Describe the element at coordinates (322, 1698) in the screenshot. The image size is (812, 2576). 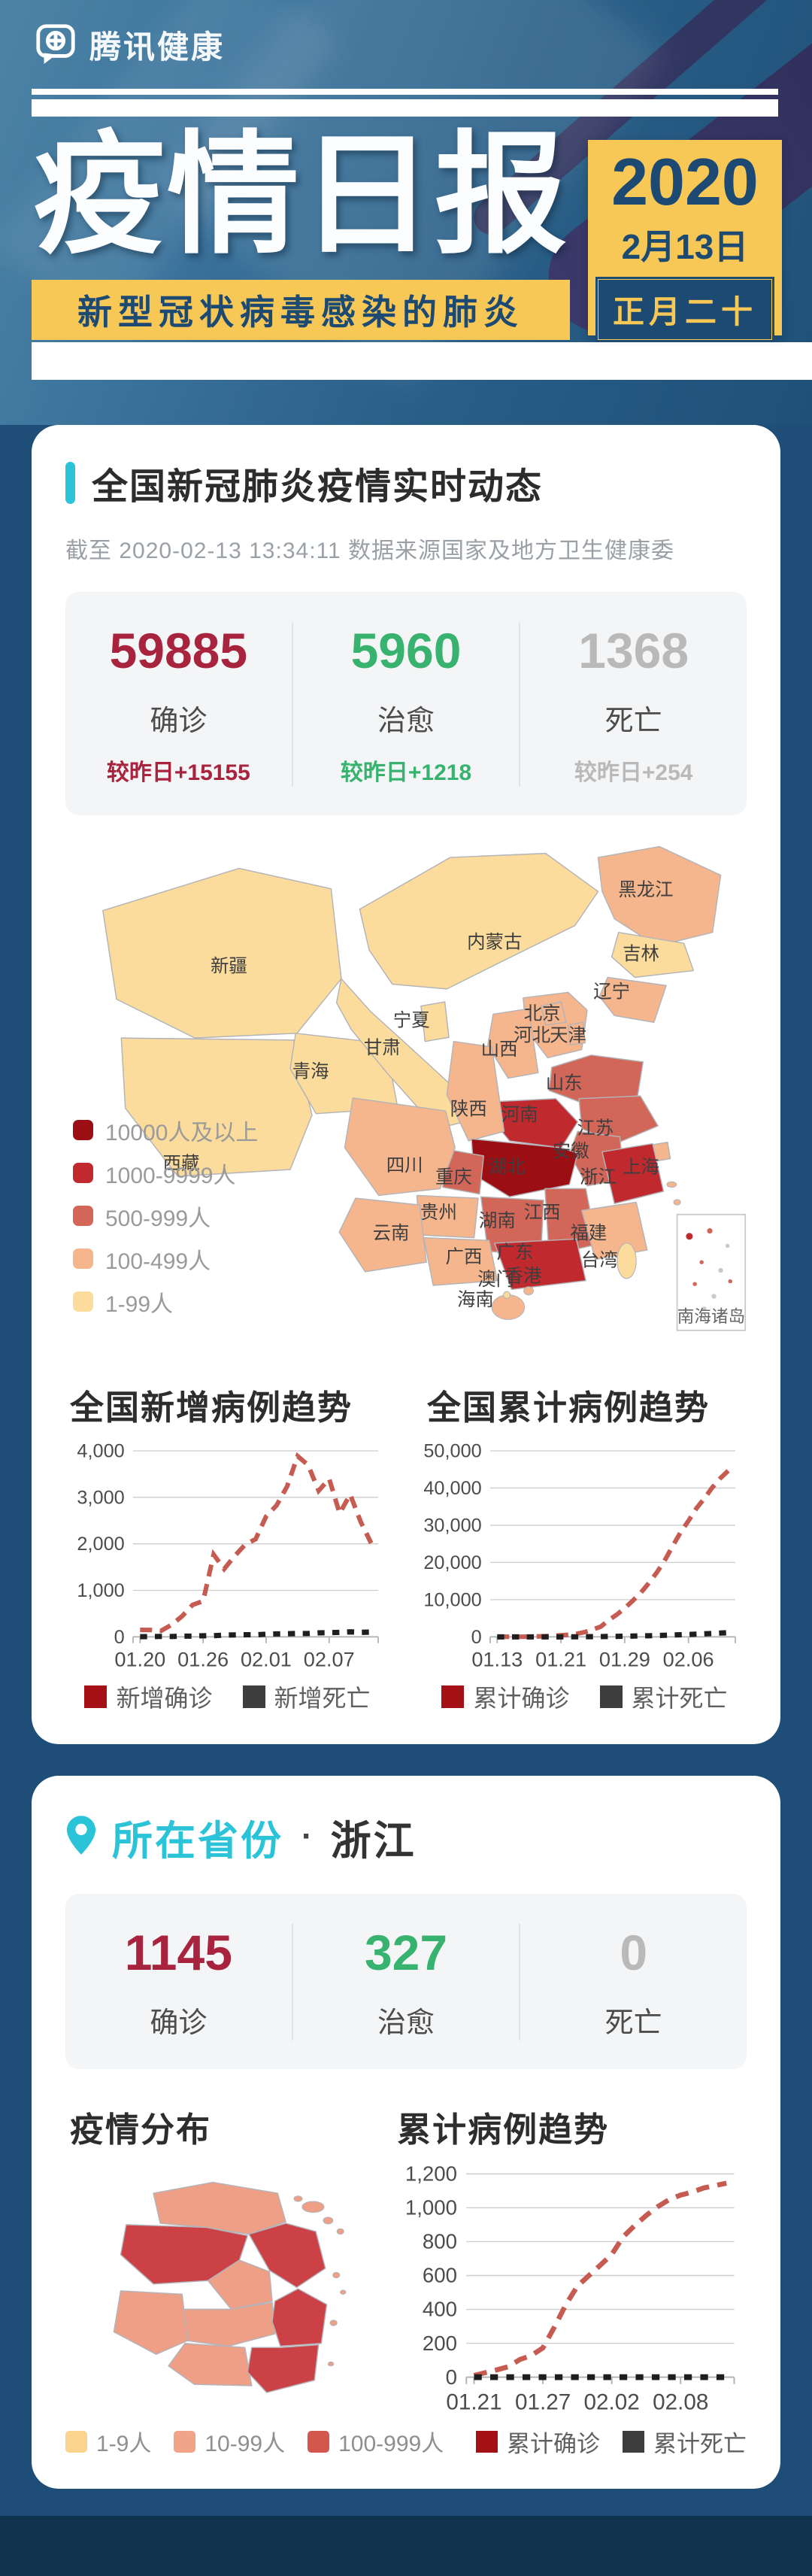
I see `legend-label: 新增死亡` at that location.